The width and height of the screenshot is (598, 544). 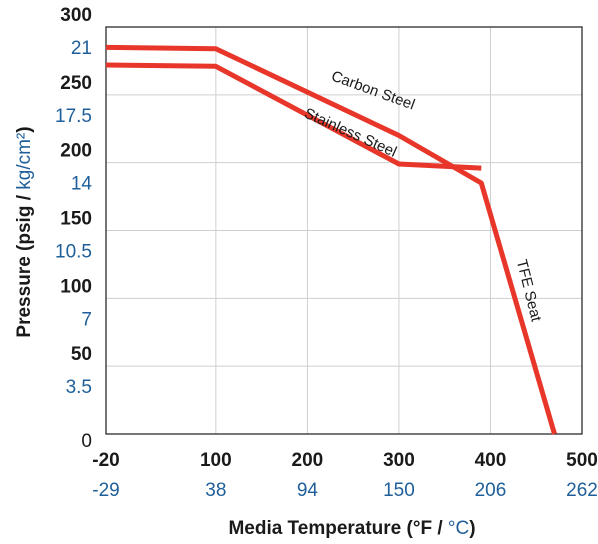 What do you see at coordinates (491, 490) in the screenshot?
I see `x-tick-label-c: 206` at bounding box center [491, 490].